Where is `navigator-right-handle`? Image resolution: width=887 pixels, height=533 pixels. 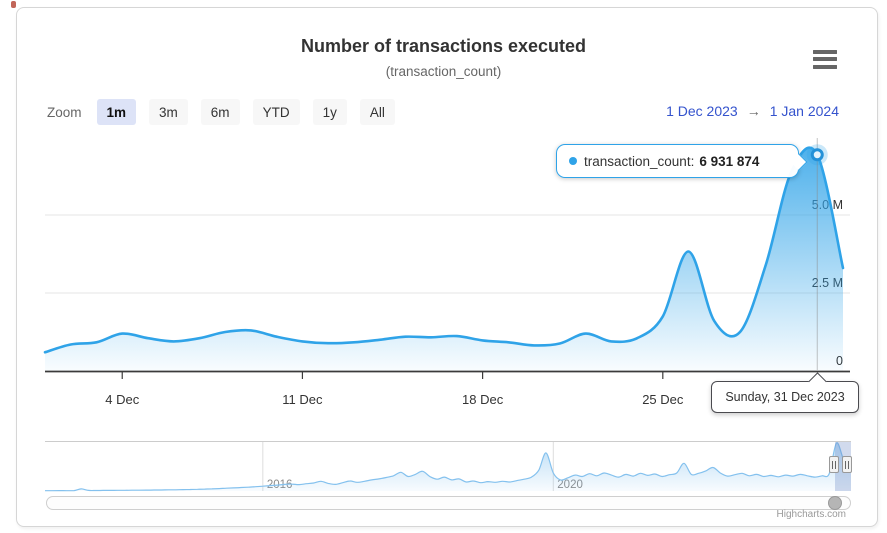 navigator-right-handle is located at coordinates (847, 464).